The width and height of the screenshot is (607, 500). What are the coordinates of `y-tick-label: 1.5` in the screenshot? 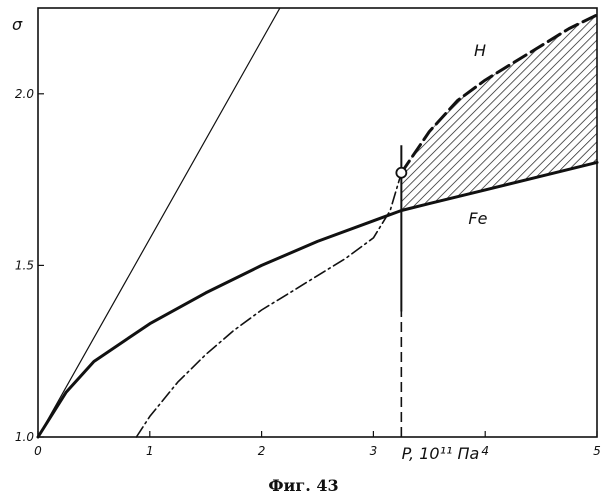 It's located at (24, 265).